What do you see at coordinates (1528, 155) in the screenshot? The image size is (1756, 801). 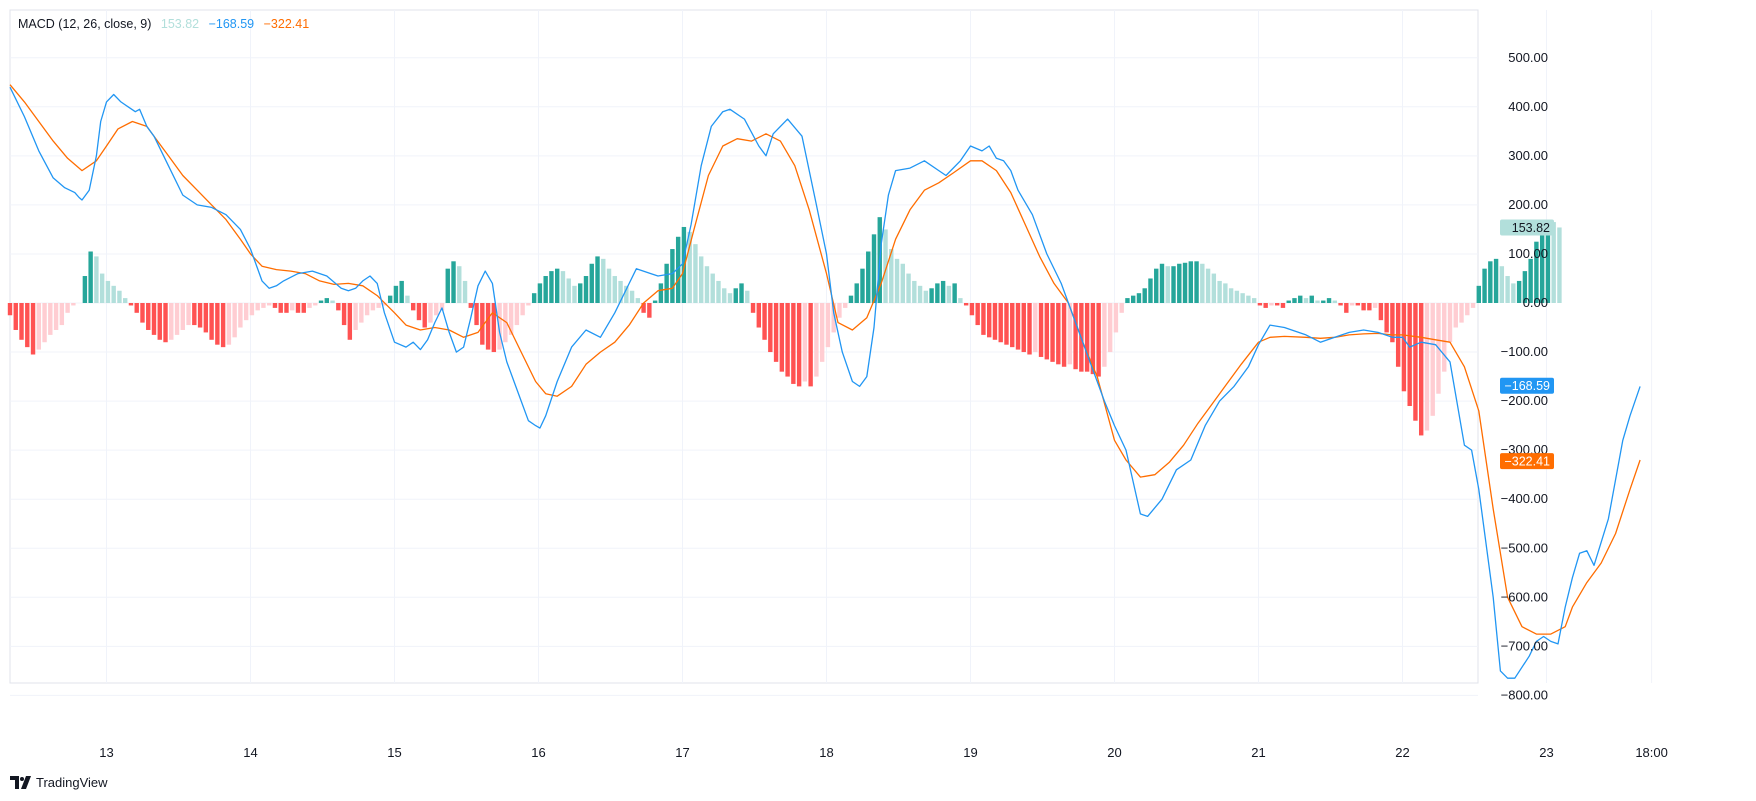 I see `y-tick-label: 300.00` at bounding box center [1528, 155].